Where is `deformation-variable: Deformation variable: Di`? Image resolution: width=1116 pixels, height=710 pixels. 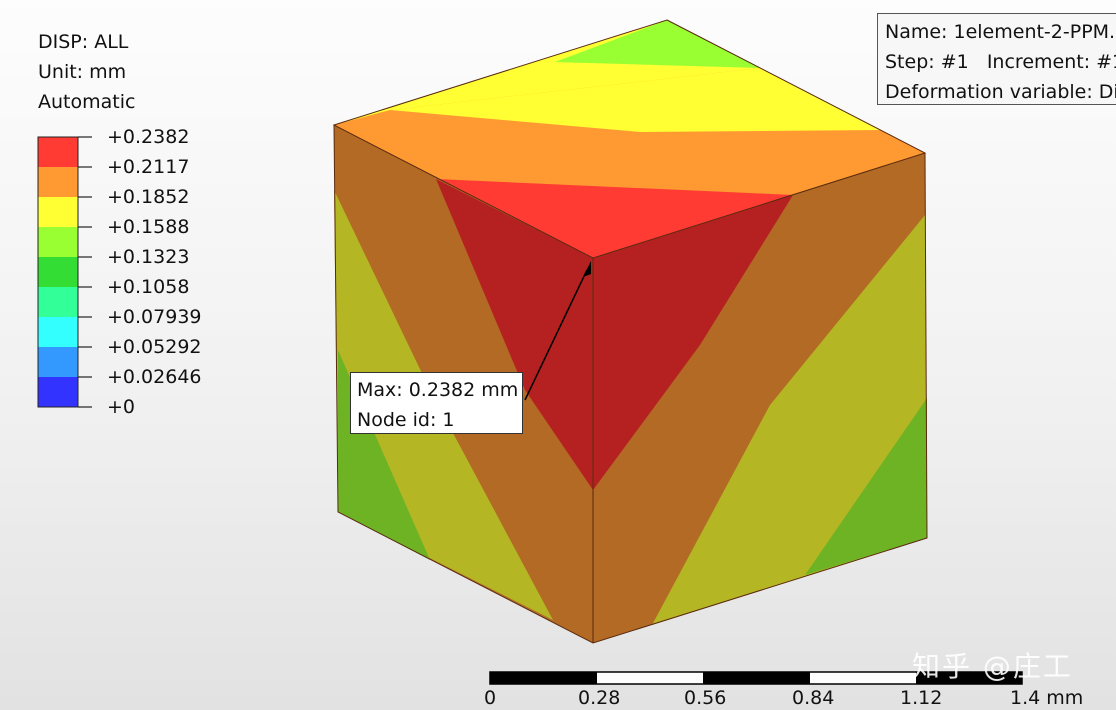 deformation-variable: Deformation variable: Di is located at coordinates (1000, 92).